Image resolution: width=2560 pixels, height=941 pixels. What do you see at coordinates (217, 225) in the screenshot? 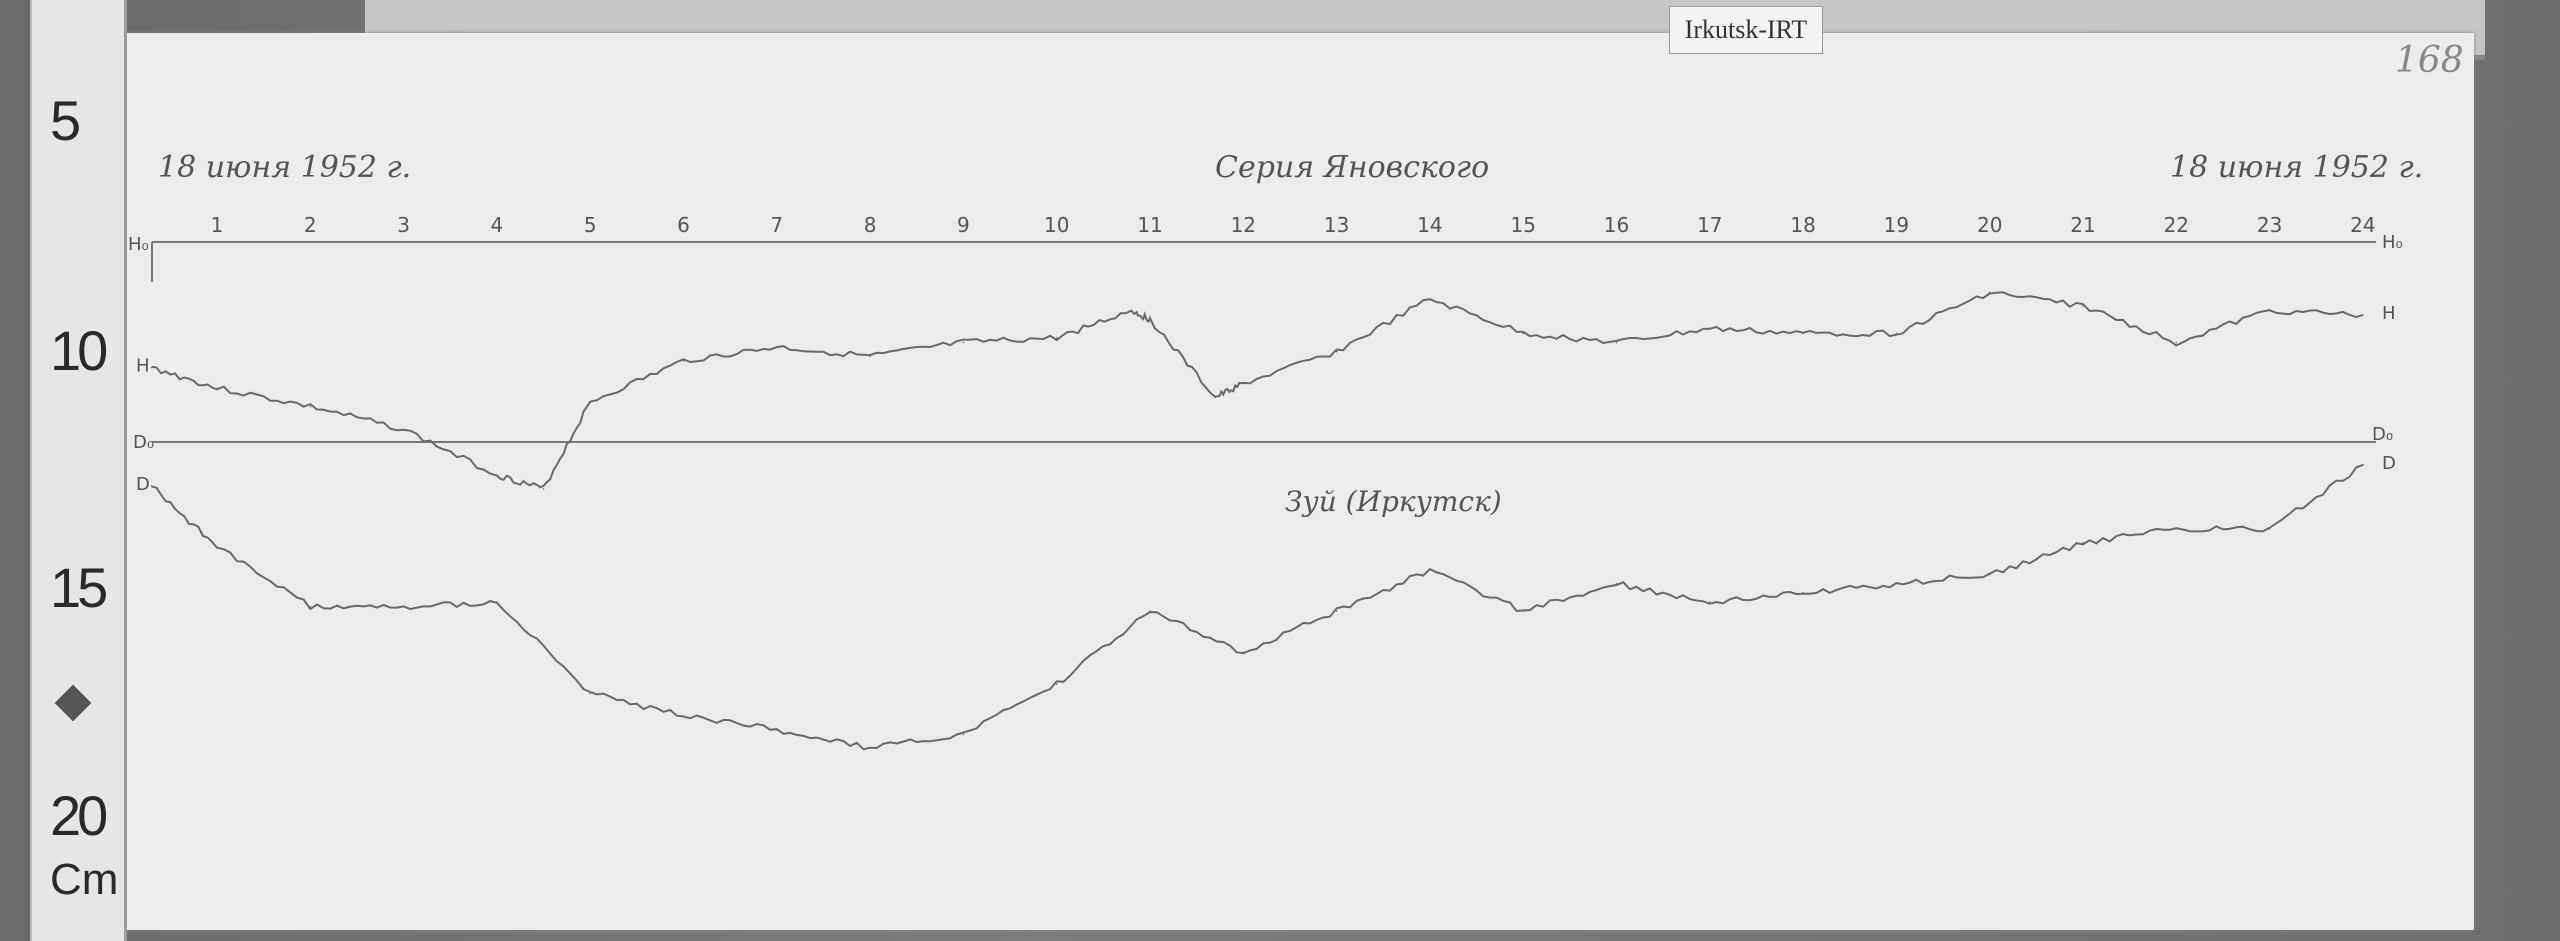
I see `hour-label: 1` at bounding box center [217, 225].